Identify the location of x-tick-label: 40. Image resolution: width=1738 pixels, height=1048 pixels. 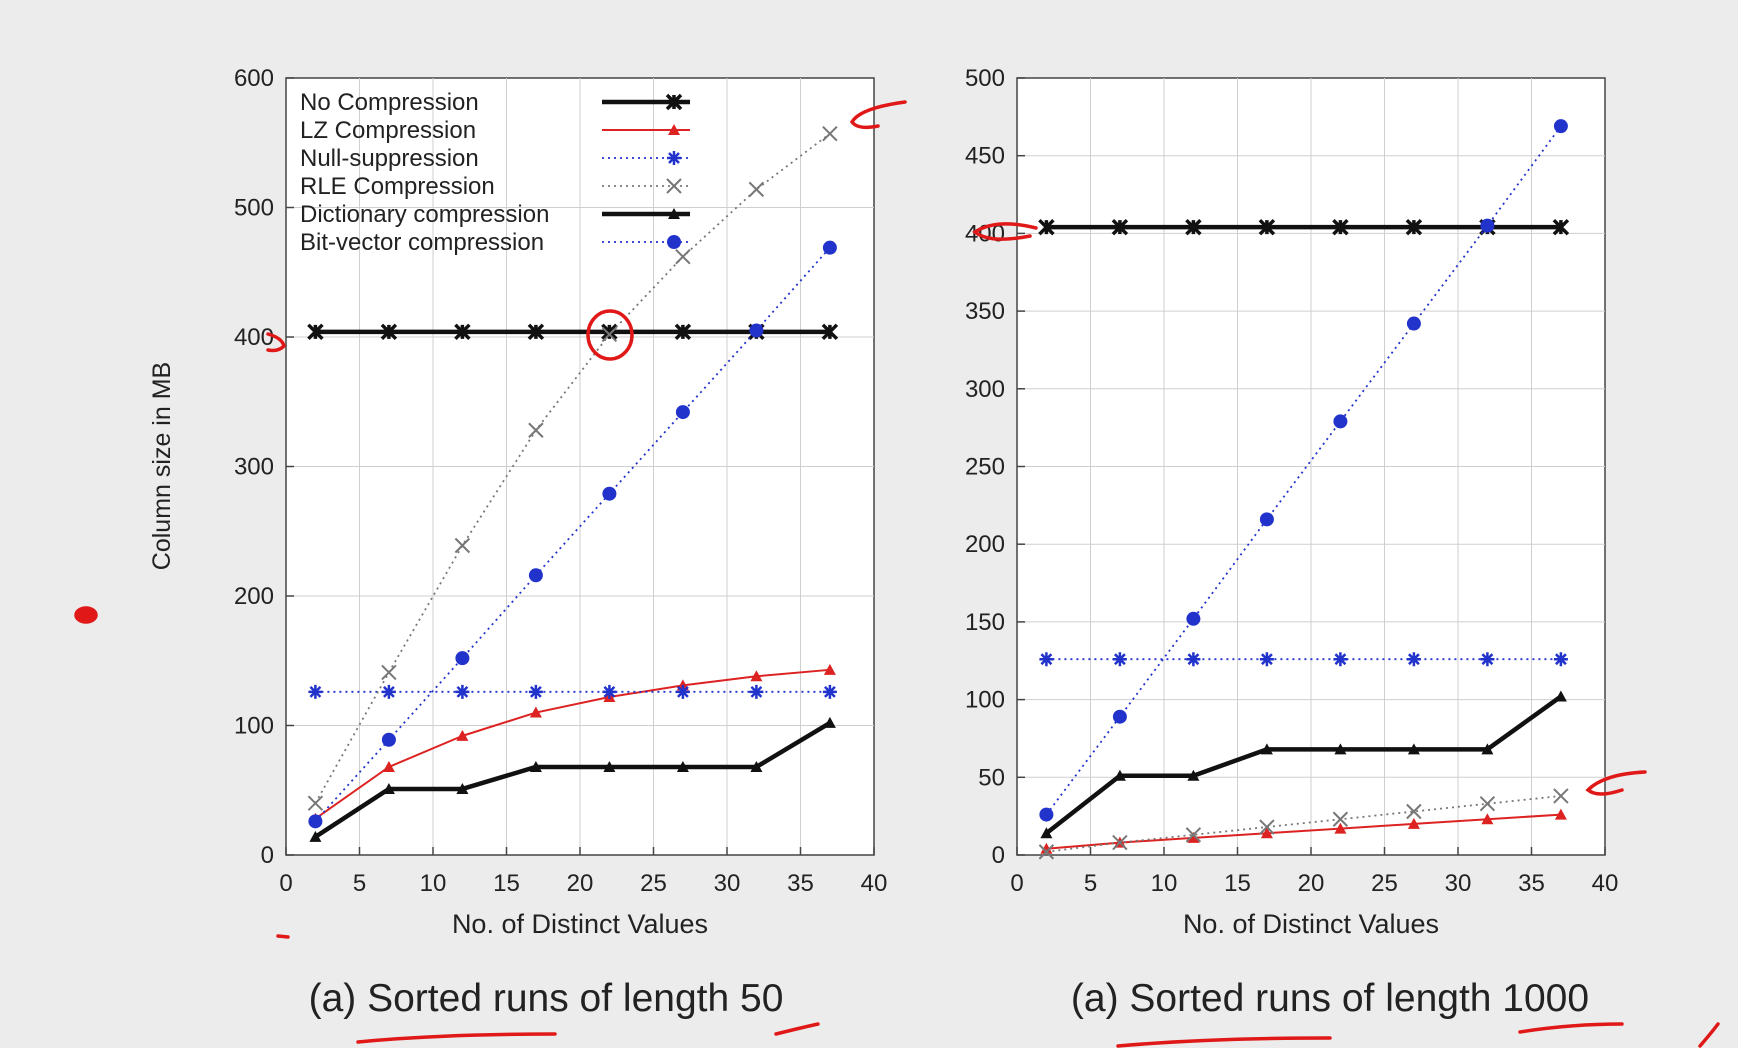
(1605, 883).